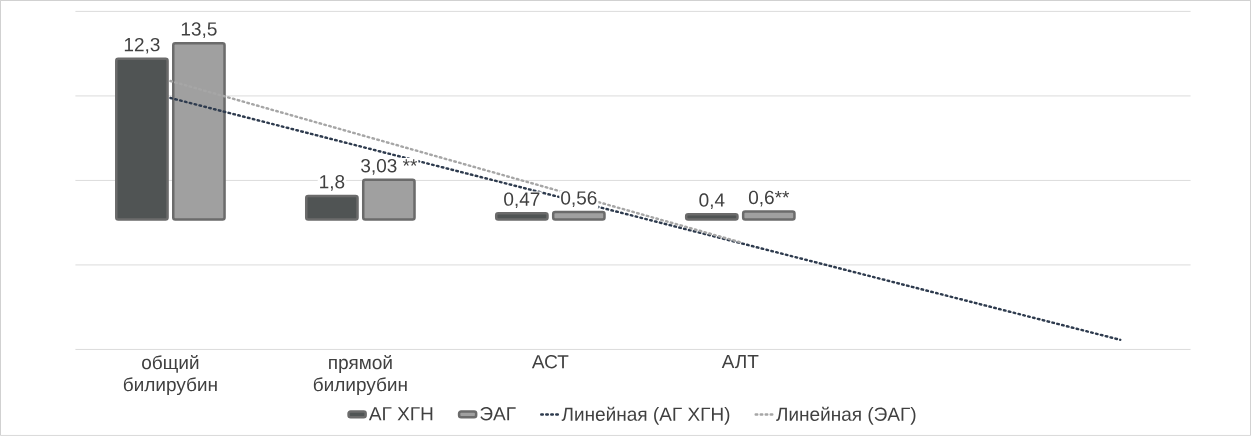  What do you see at coordinates (846, 415) in the screenshot?
I see `legend-label: Линейная (ЭАГ)` at bounding box center [846, 415].